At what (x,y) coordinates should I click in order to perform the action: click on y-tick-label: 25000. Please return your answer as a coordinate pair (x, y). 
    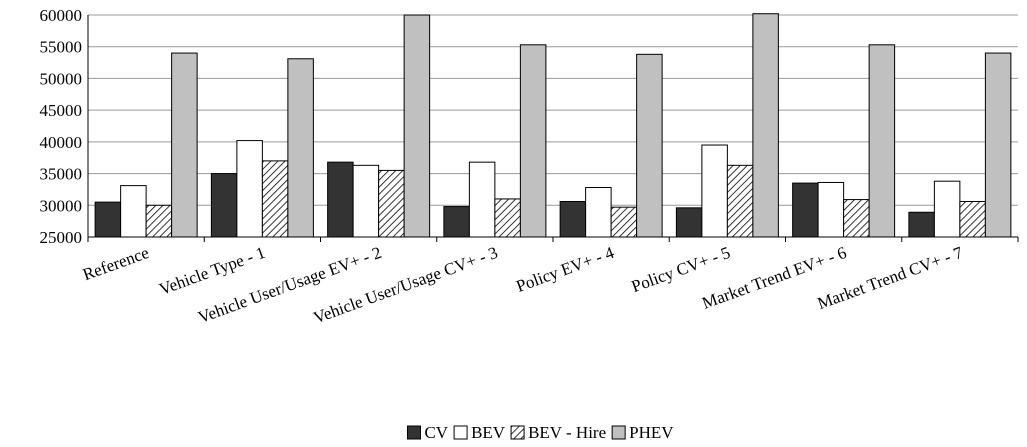
    Looking at the image, I should click on (61, 237).